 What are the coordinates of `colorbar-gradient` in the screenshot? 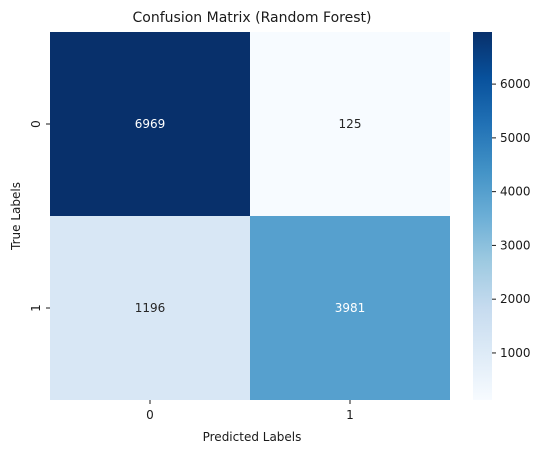 It's located at (482, 216).